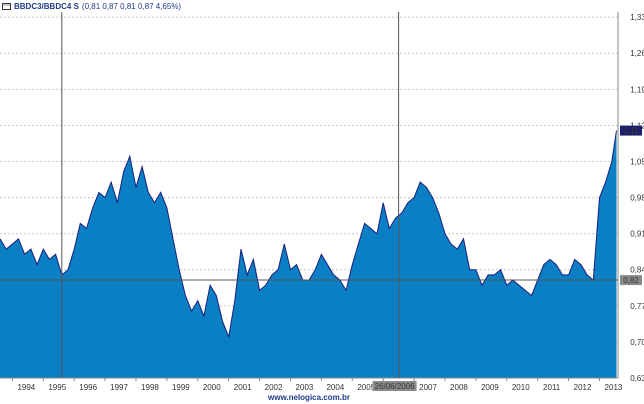  I want to click on quote-values: (0,81 0,87 0,81 0,87 4,65%), so click(131, 6).